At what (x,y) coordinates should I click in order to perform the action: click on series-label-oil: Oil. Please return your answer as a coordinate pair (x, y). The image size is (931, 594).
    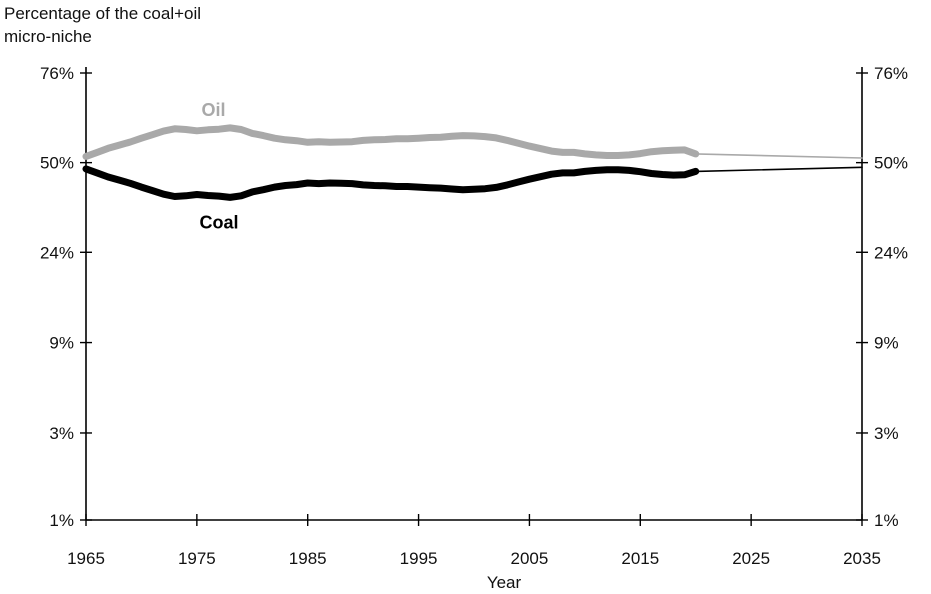
    Looking at the image, I should click on (213, 110).